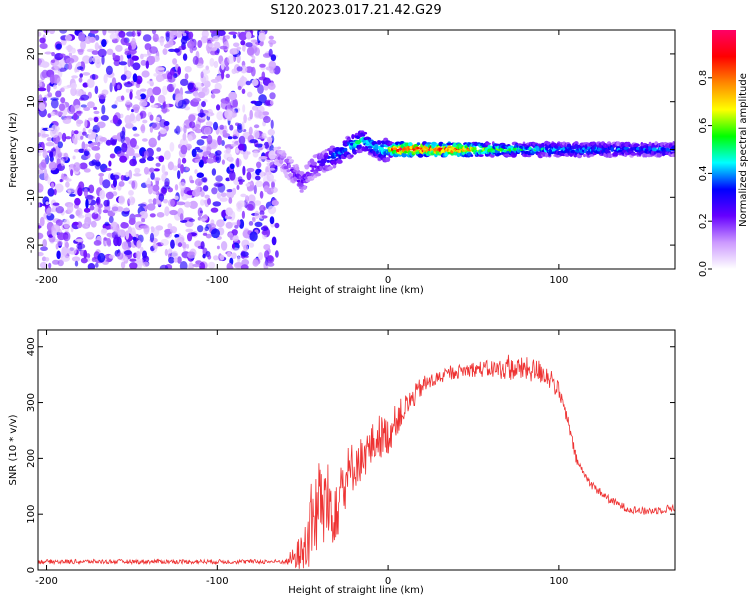 The height and width of the screenshot is (600, 750). I want to click on colorbar-tick-label: 0.8, so click(703, 78).